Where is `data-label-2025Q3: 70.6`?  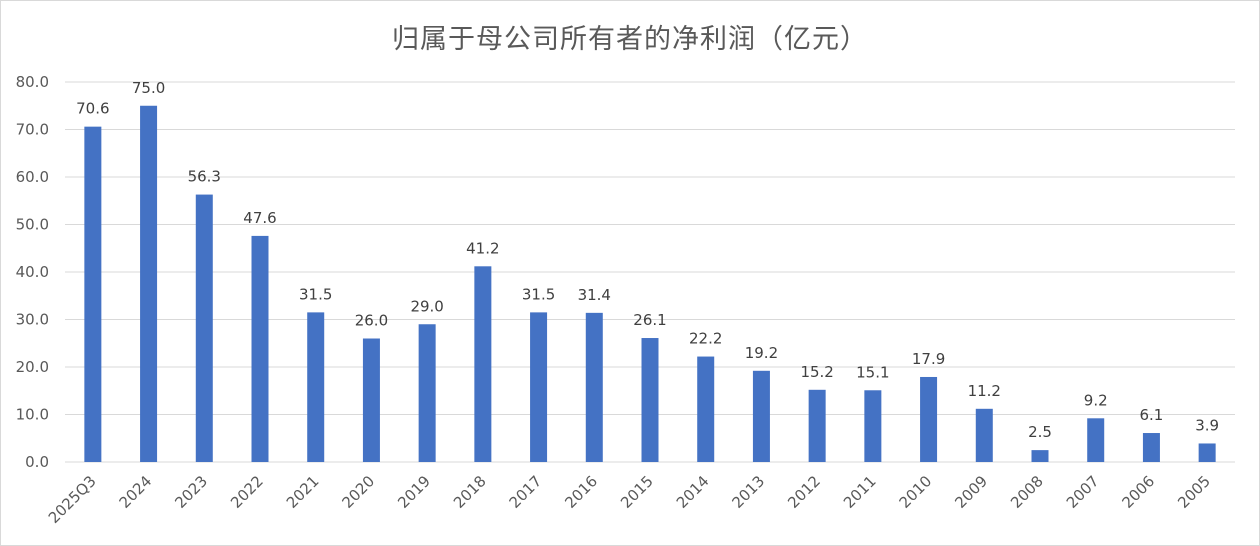
data-label-2025Q3: 70.6 is located at coordinates (92, 109).